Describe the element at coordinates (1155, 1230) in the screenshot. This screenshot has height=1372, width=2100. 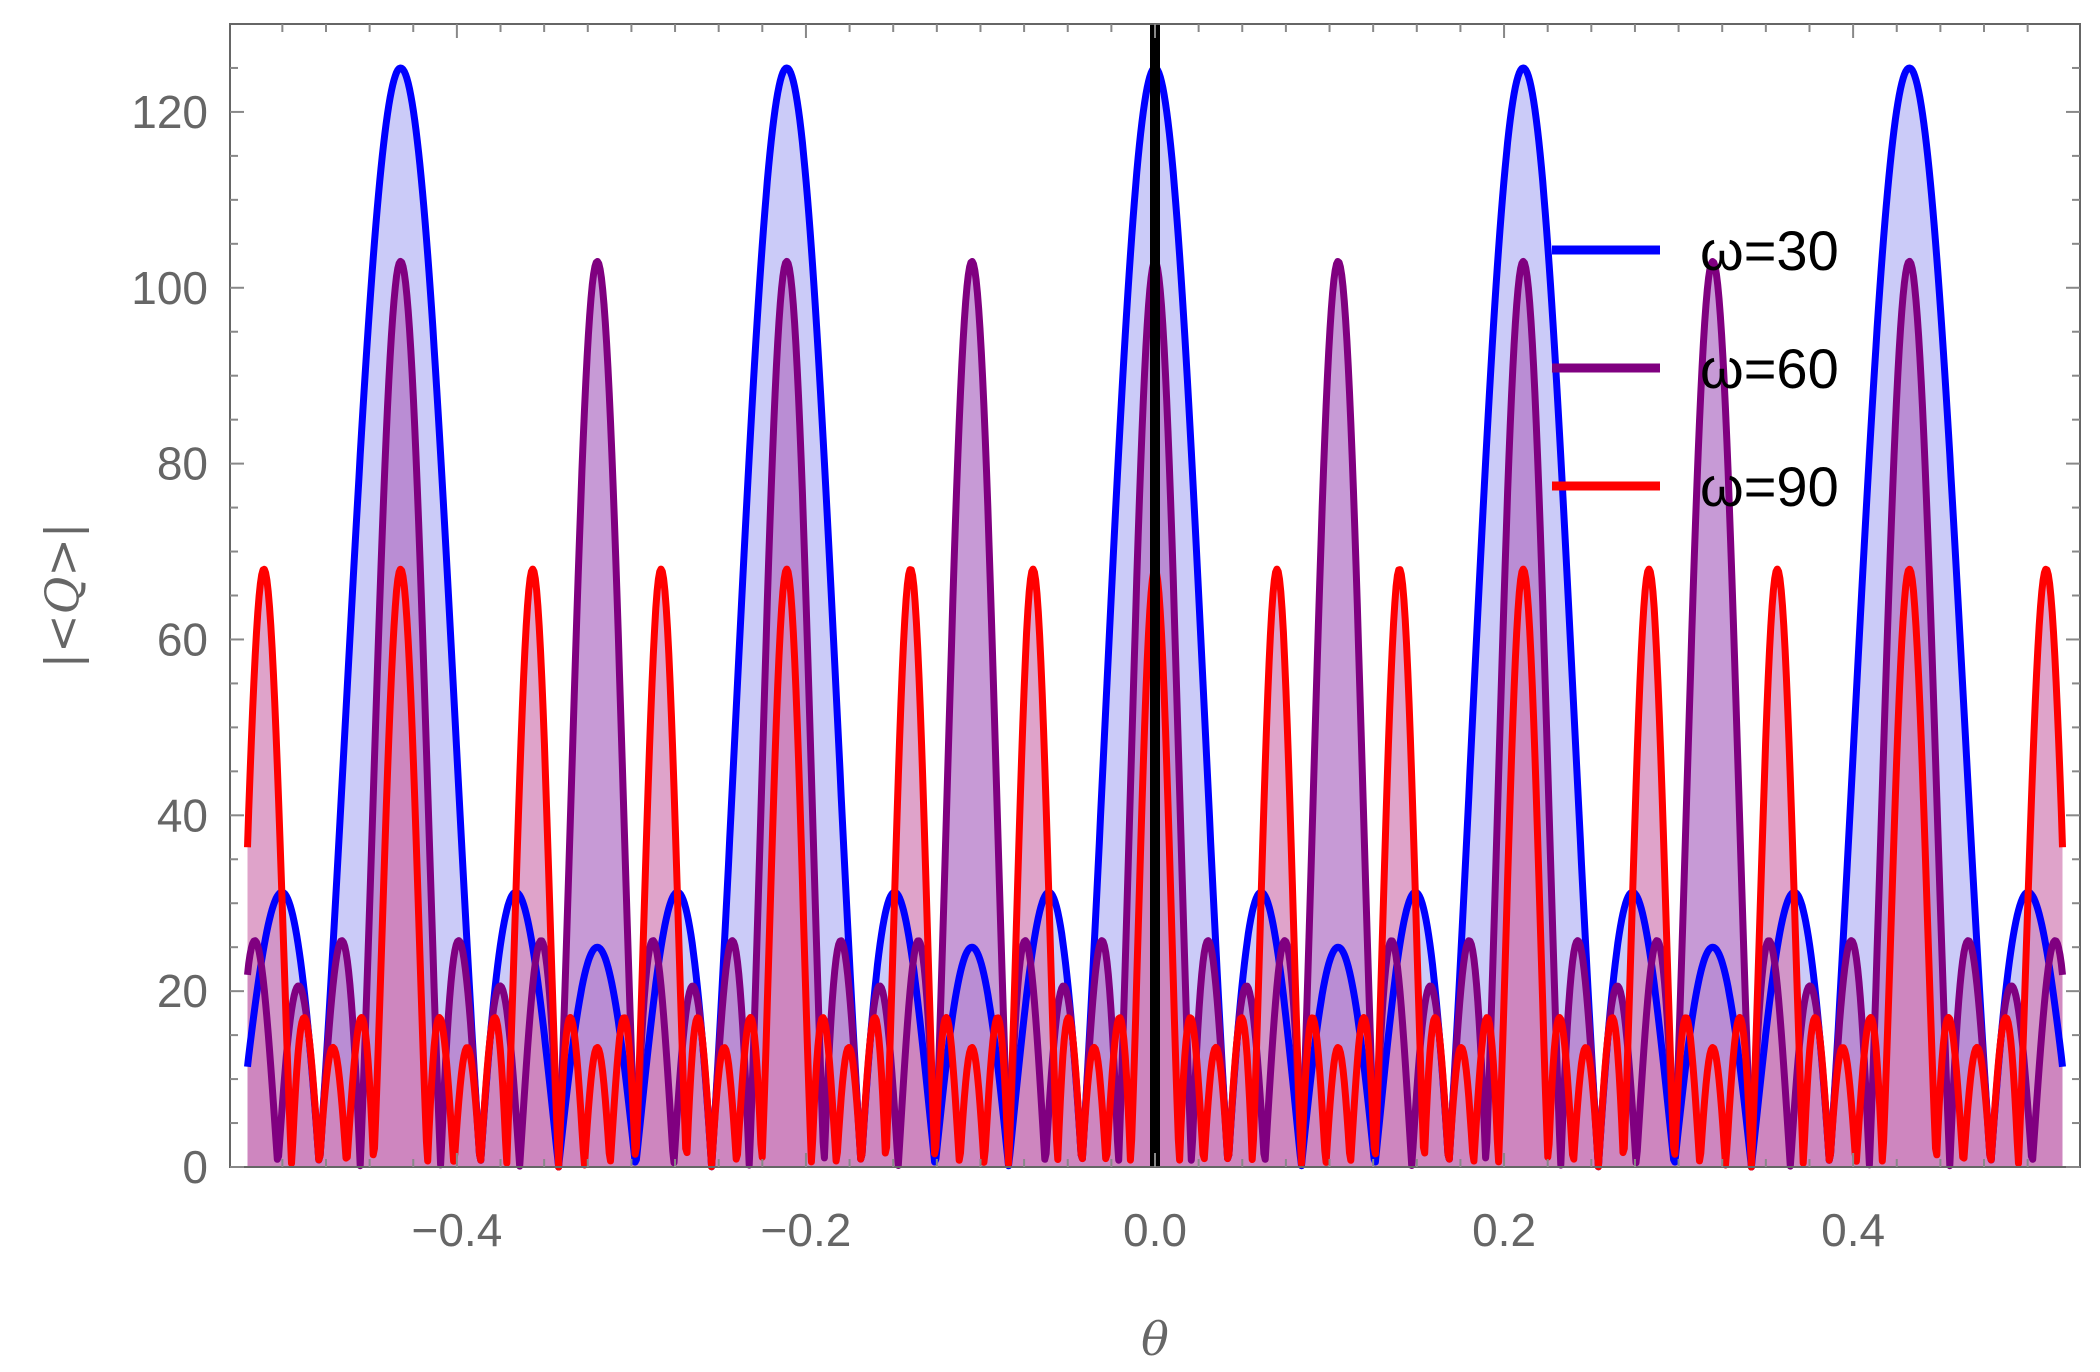
I see `x-tick-label: 0.0` at that location.